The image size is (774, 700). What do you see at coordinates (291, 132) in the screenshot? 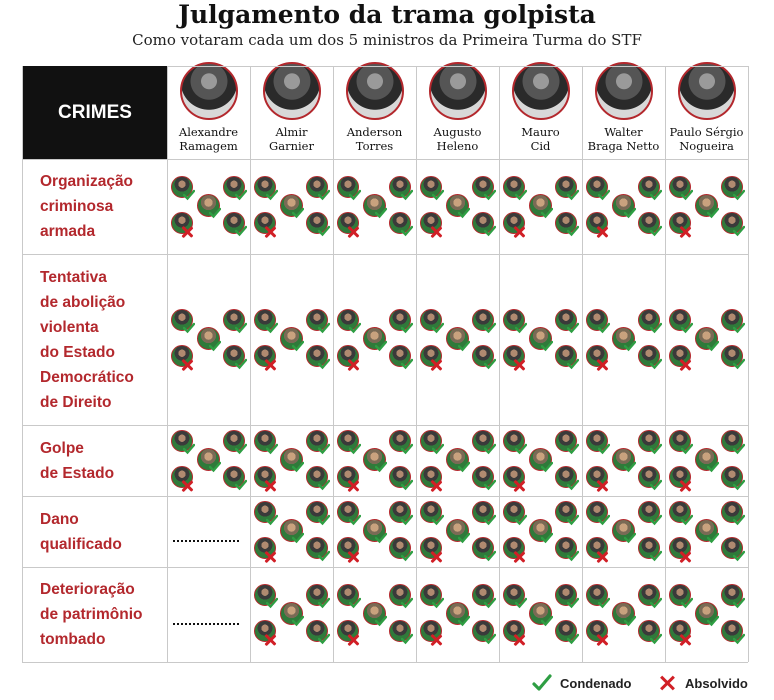
I see `defendant-name-line: Almir` at bounding box center [291, 132].